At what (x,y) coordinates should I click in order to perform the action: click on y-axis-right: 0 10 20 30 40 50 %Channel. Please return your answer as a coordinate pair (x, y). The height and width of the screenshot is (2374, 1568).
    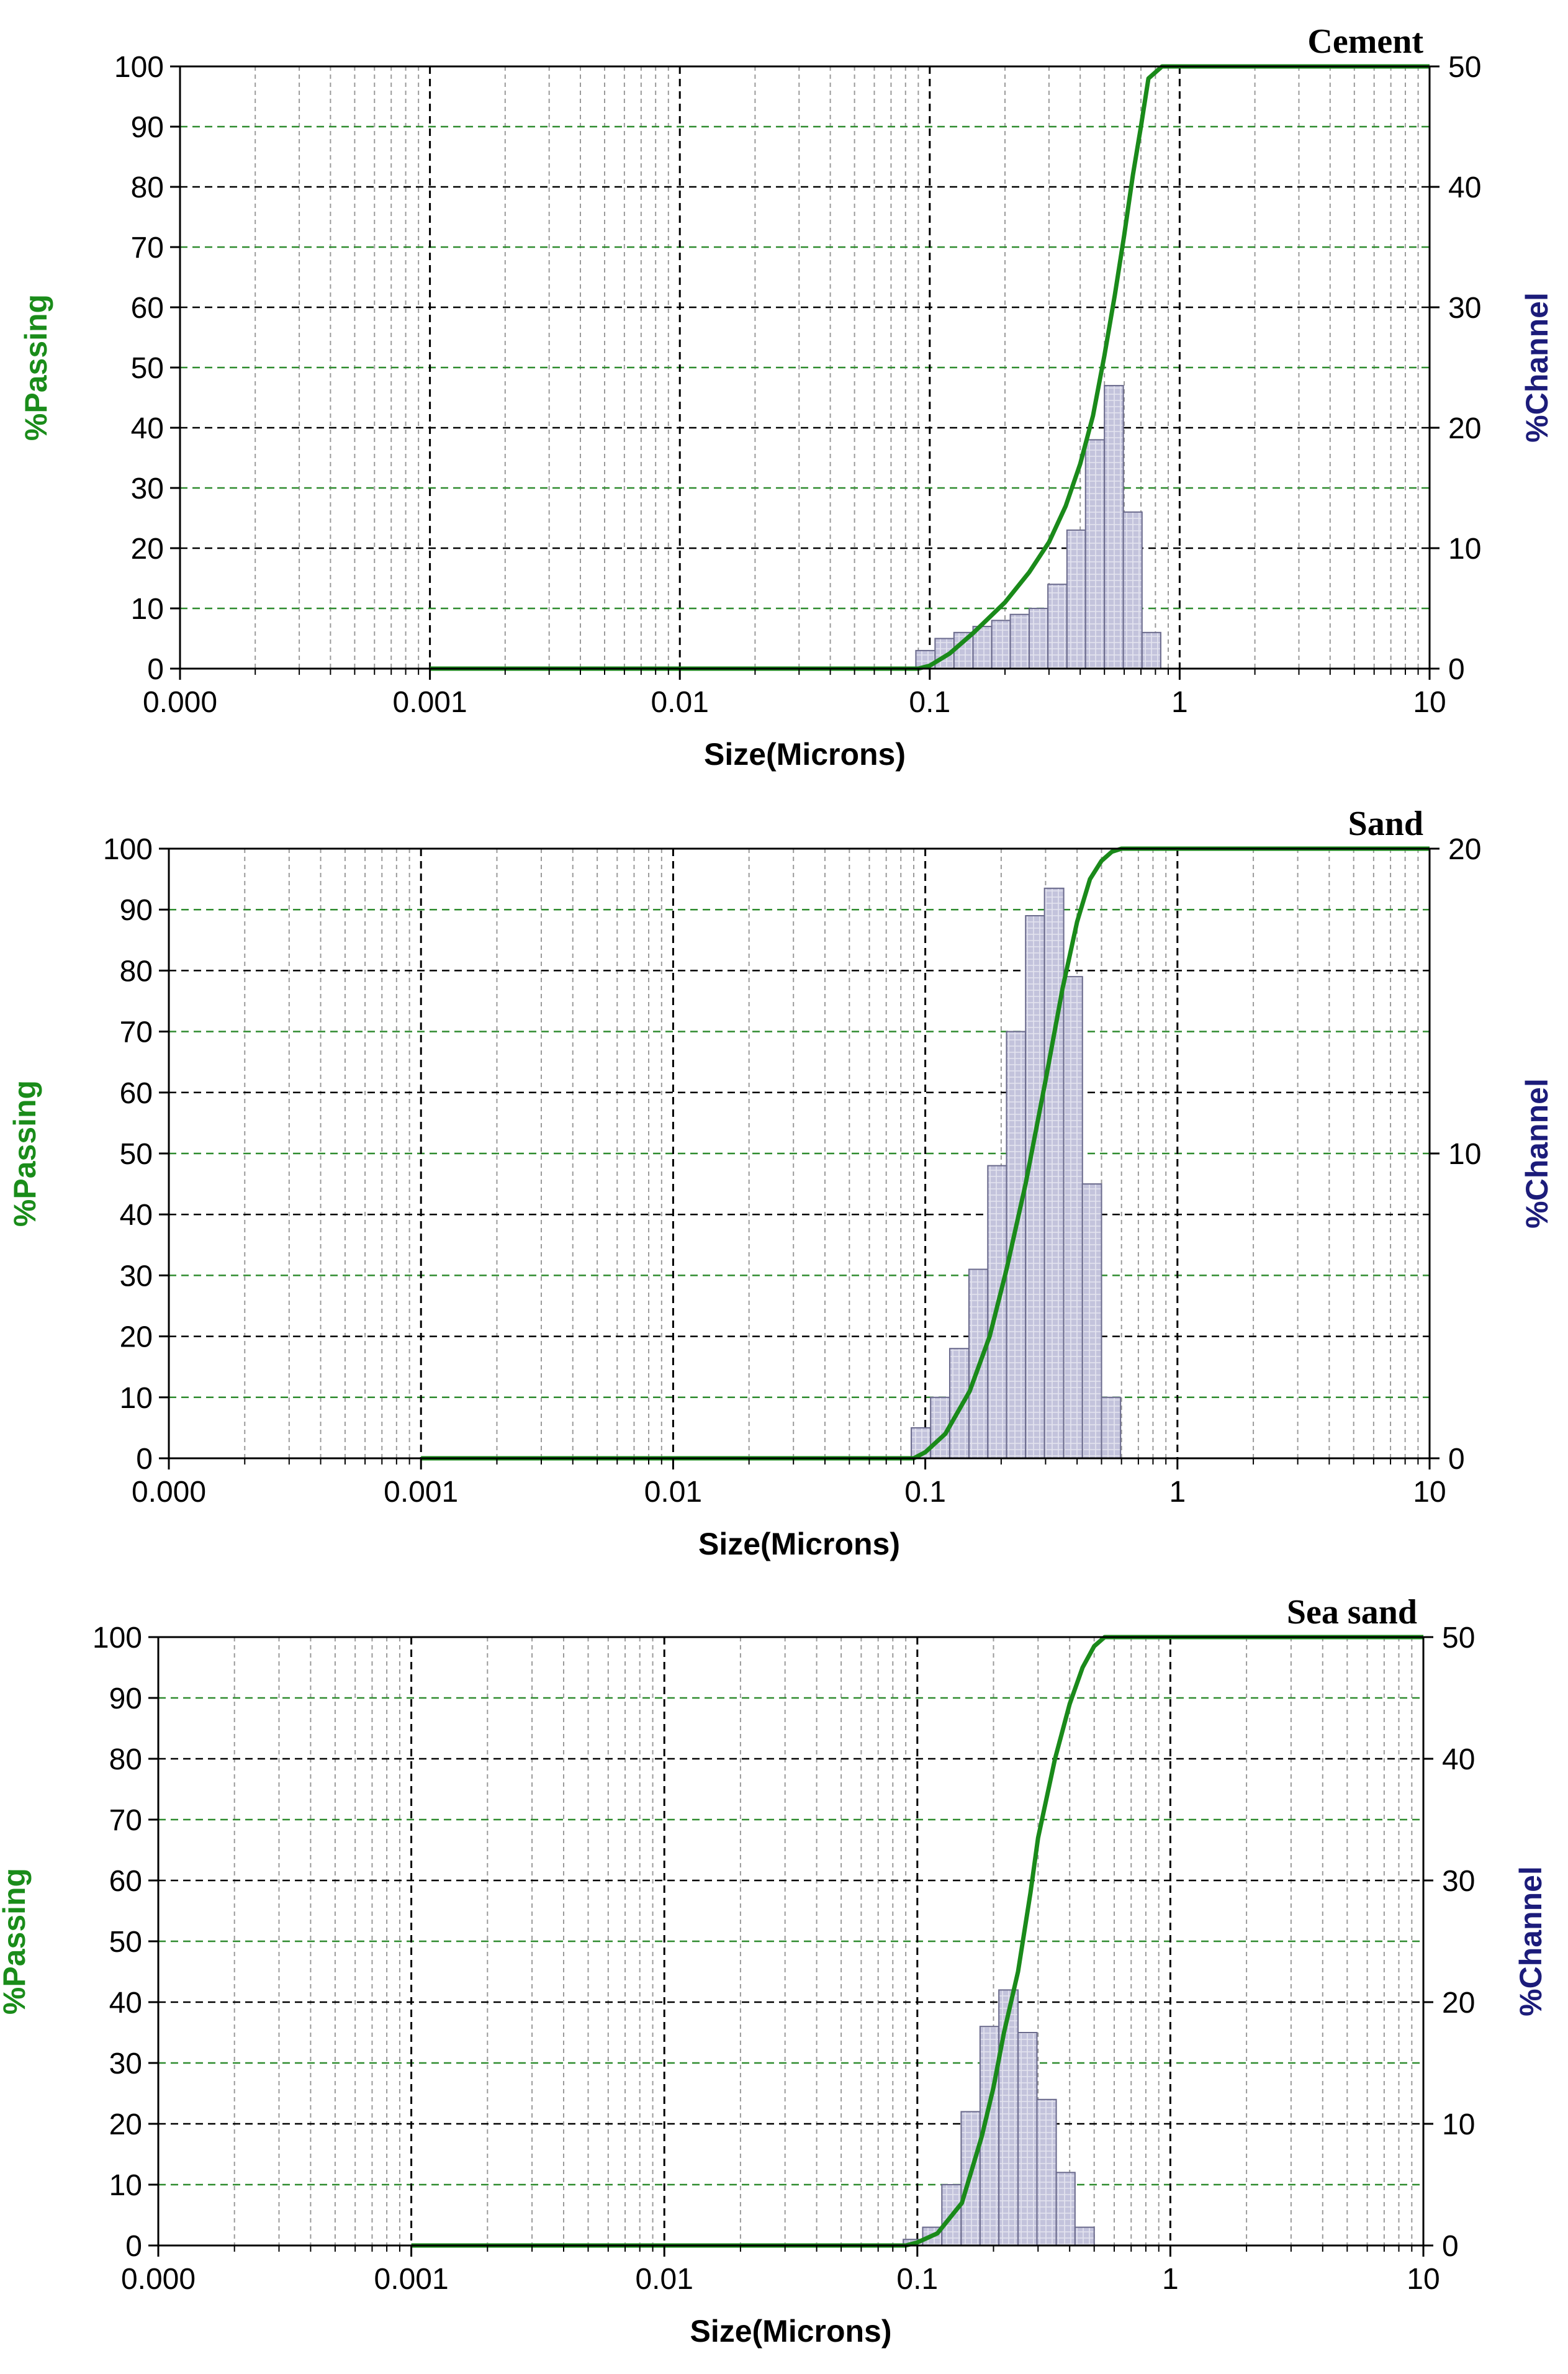
    Looking at the image, I should click on (1492, 368).